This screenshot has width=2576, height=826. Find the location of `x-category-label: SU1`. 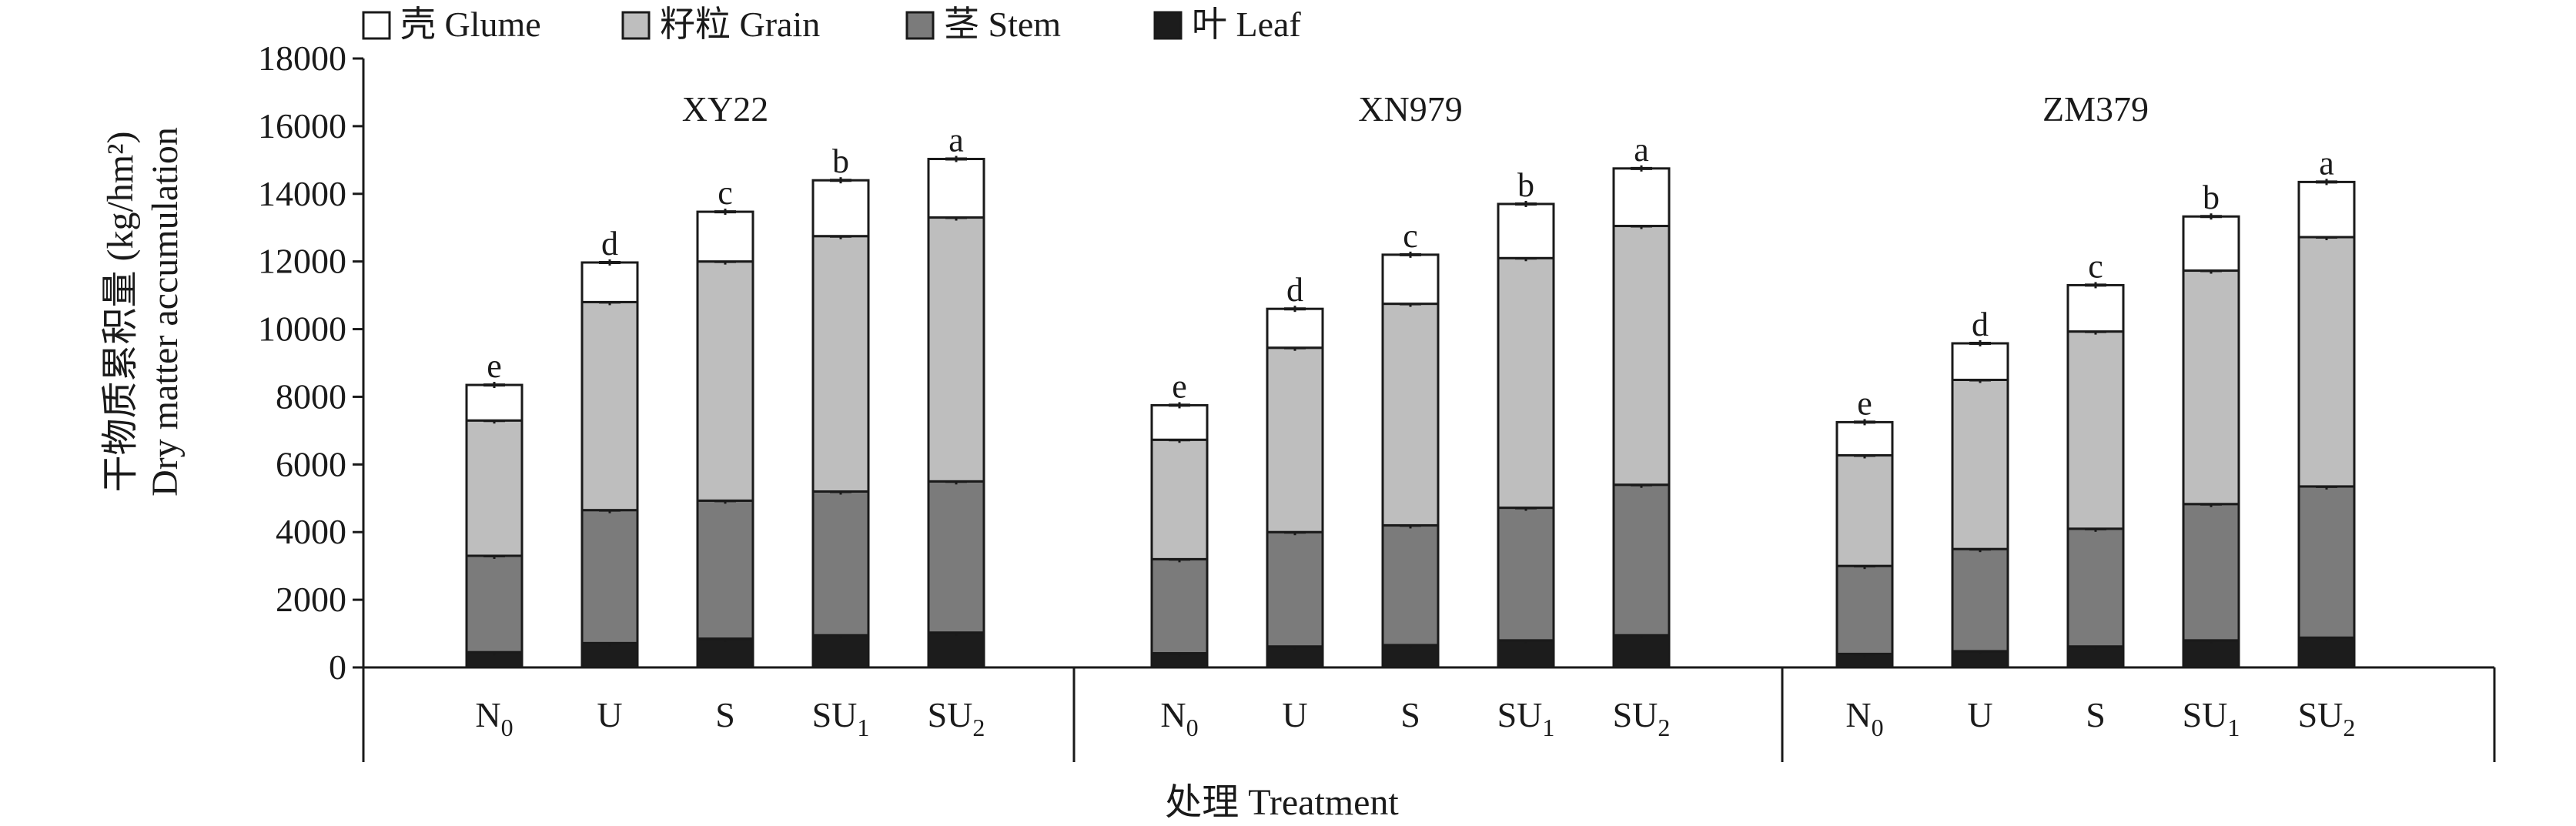

x-category-label: SU1 is located at coordinates (841, 718).